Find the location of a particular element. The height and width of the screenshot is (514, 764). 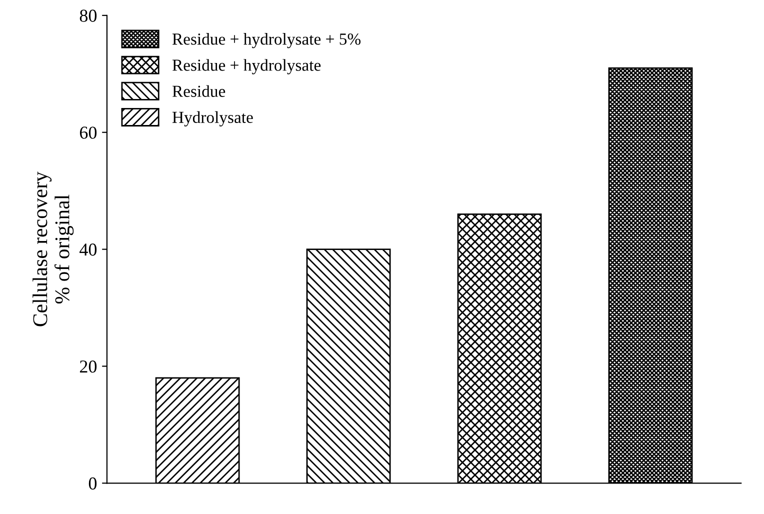

legend-label: Residue + hydrolysate + 5% is located at coordinates (266, 40).